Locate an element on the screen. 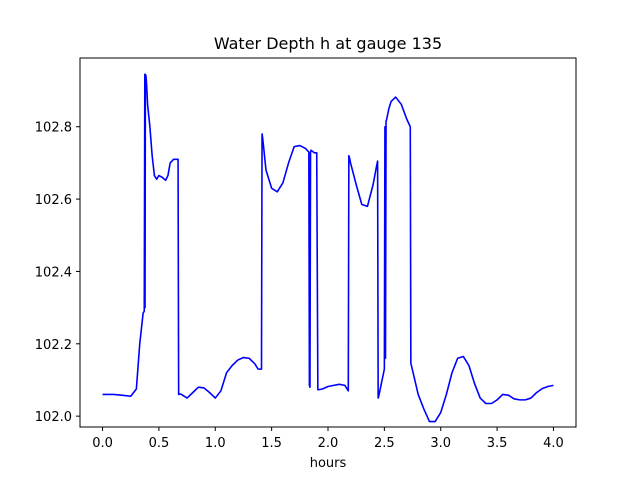  x-tick-label: 0.5 is located at coordinates (159, 443).